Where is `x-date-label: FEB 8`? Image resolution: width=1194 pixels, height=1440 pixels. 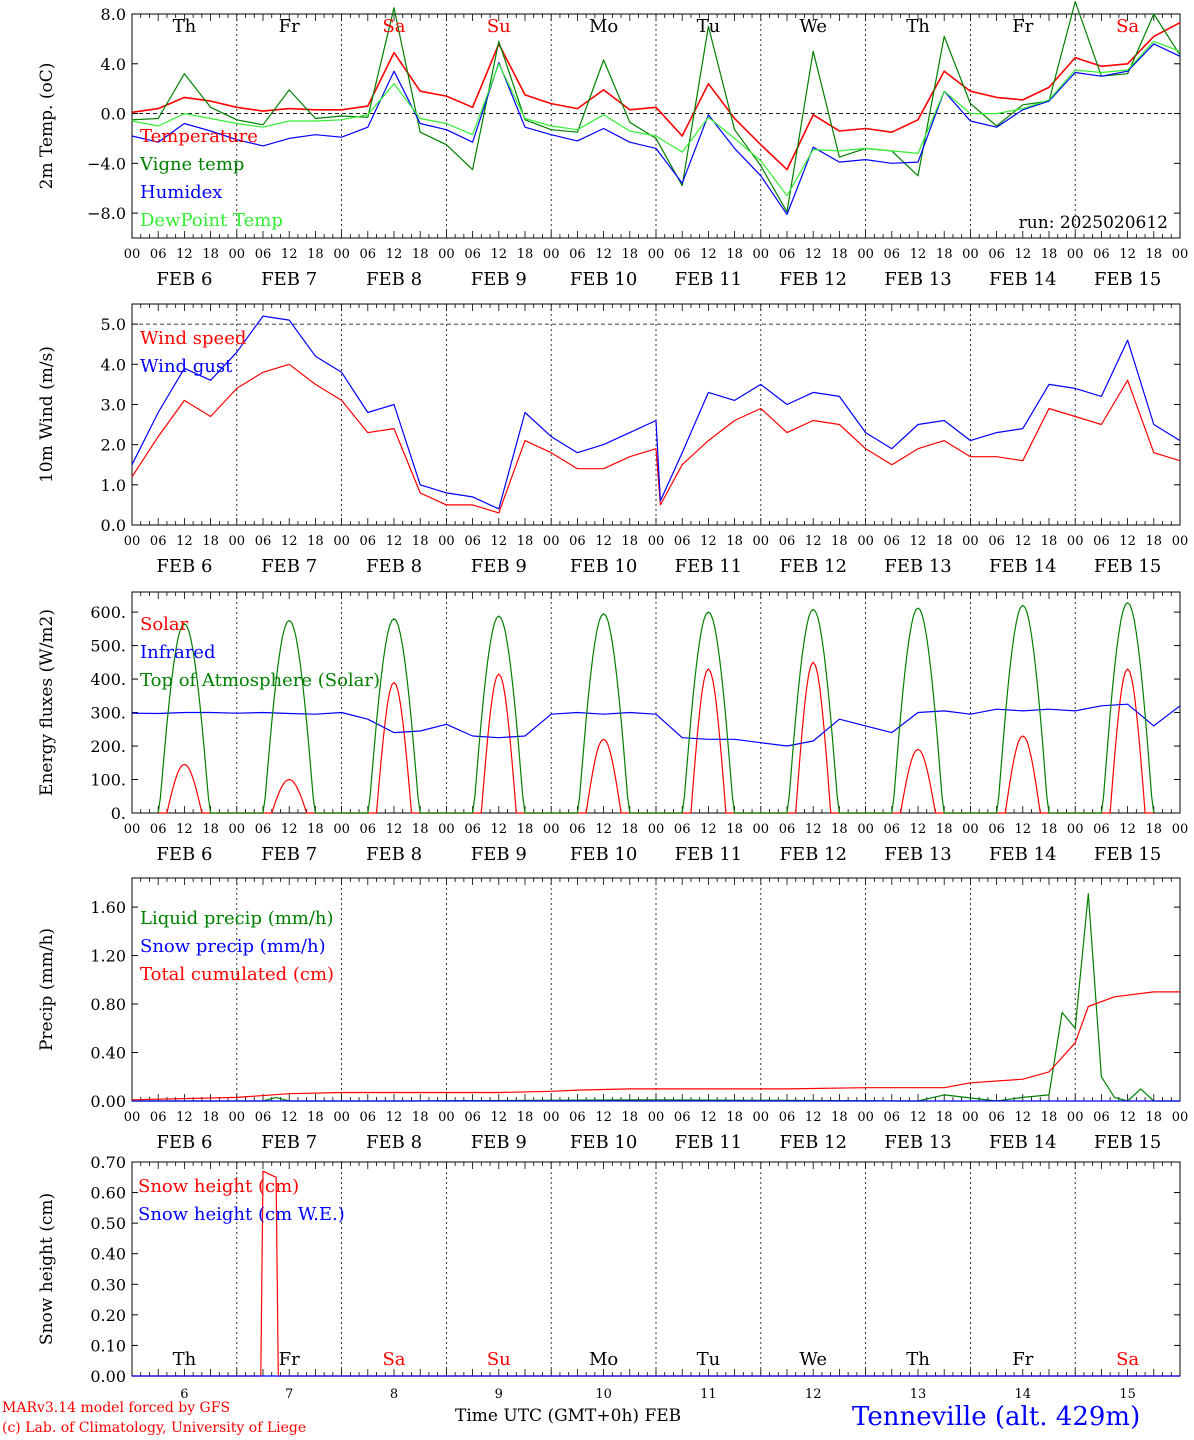
x-date-label: FEB 8 is located at coordinates (394, 279).